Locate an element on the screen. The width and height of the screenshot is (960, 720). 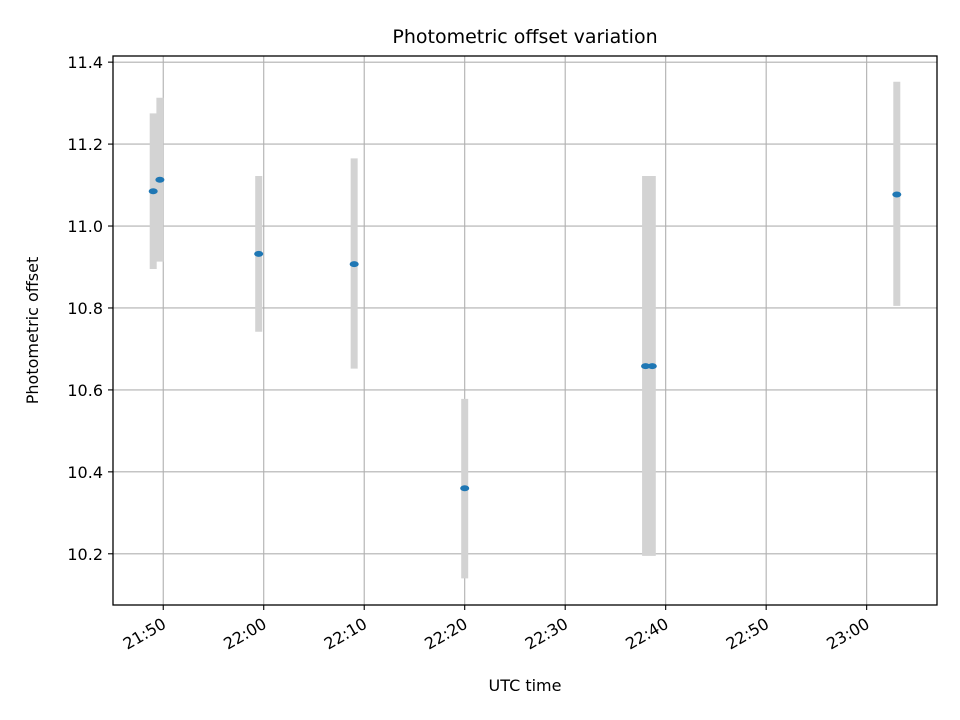
y-tick-label: 11.4 is located at coordinates (85, 62).